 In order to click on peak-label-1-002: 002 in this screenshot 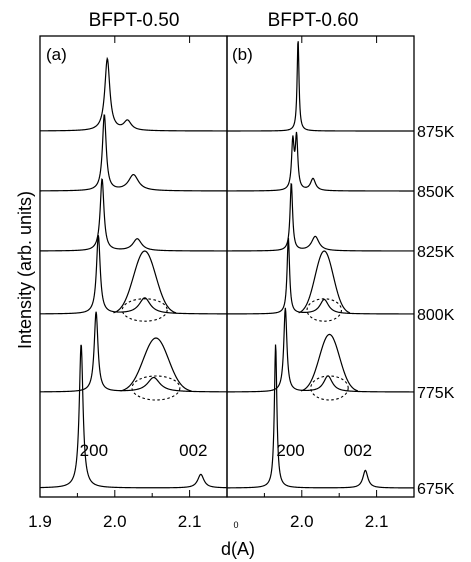, I will do `click(358, 450)`.